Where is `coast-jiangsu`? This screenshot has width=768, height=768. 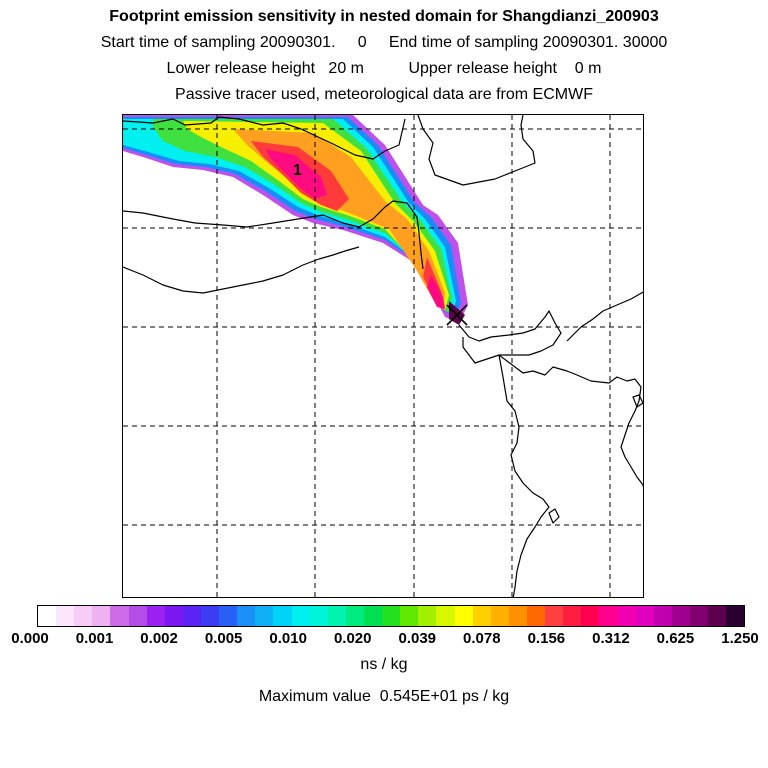 coast-jiangsu is located at coordinates (524, 475).